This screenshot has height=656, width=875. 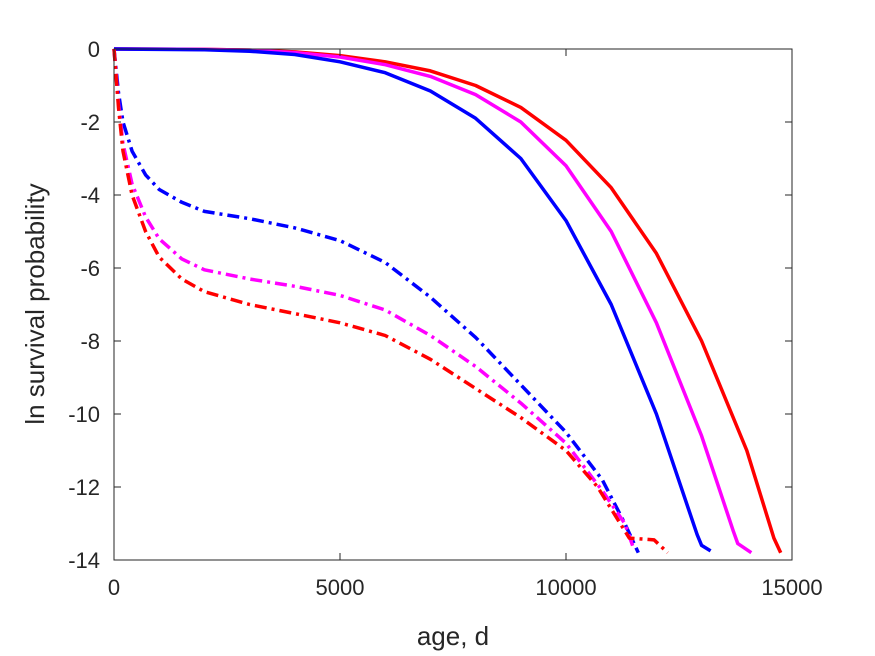 I want to click on y-tick-label: -4, so click(x=90, y=195).